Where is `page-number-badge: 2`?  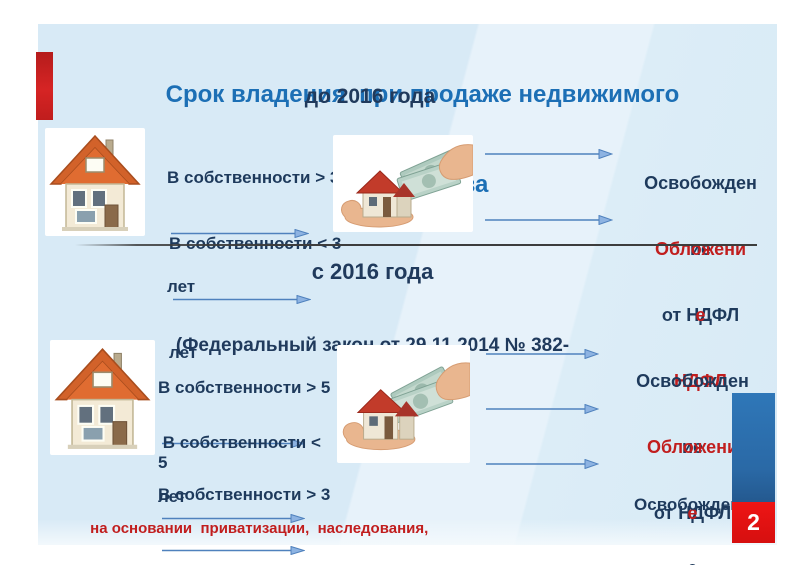
page-number-badge: 2 is located at coordinates (753, 522).